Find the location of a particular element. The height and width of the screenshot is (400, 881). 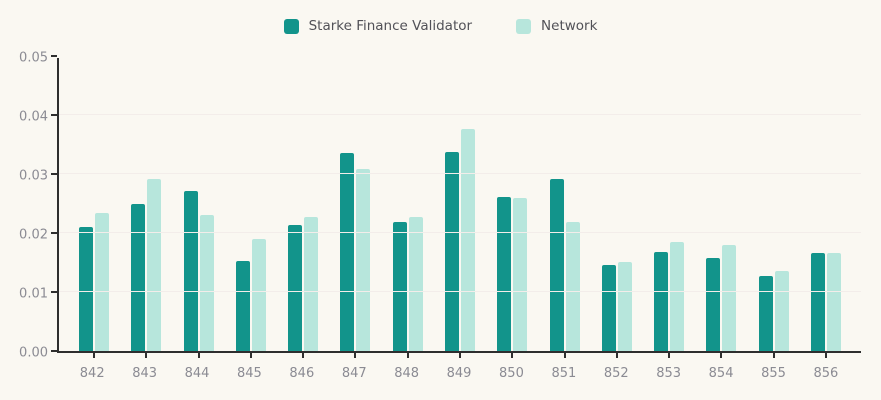

x-axis-tick-label: 845 is located at coordinates (249, 373).